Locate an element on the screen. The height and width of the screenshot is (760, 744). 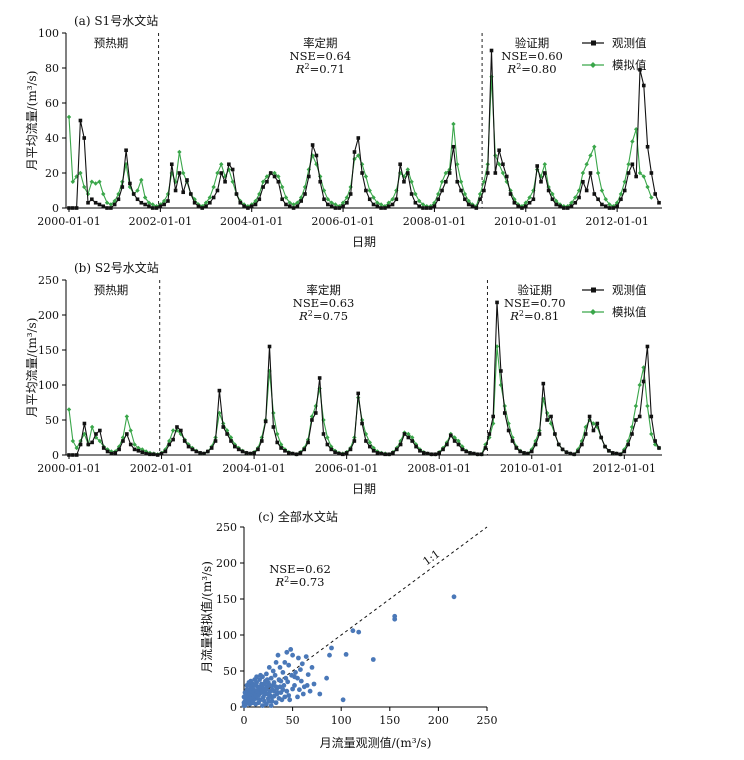
y-axis-label: 月平均流量/(m³/s) is located at coordinates (32, 121).